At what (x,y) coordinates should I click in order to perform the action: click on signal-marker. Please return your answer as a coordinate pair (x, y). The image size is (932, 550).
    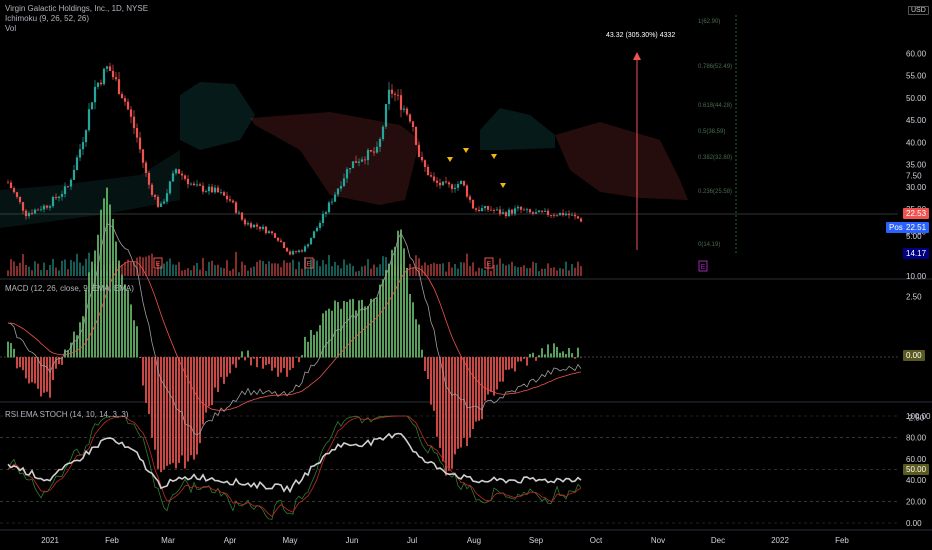
    Looking at the image, I should click on (450, 159).